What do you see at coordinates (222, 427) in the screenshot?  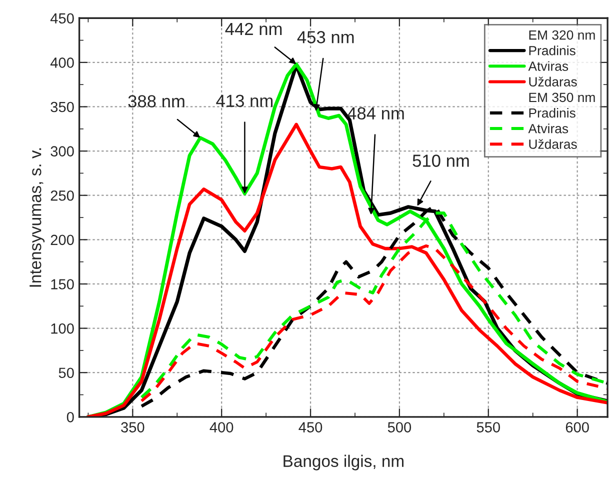 I see `x-tick-label: 400` at bounding box center [222, 427].